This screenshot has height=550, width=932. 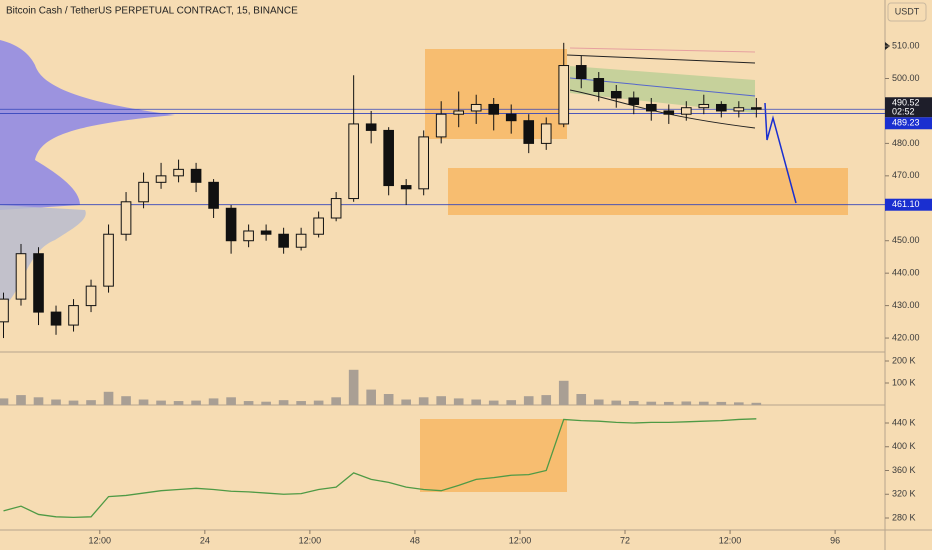 What do you see at coordinates (906, 305) in the screenshot?
I see `y-tick-label: 430.00` at bounding box center [906, 305].